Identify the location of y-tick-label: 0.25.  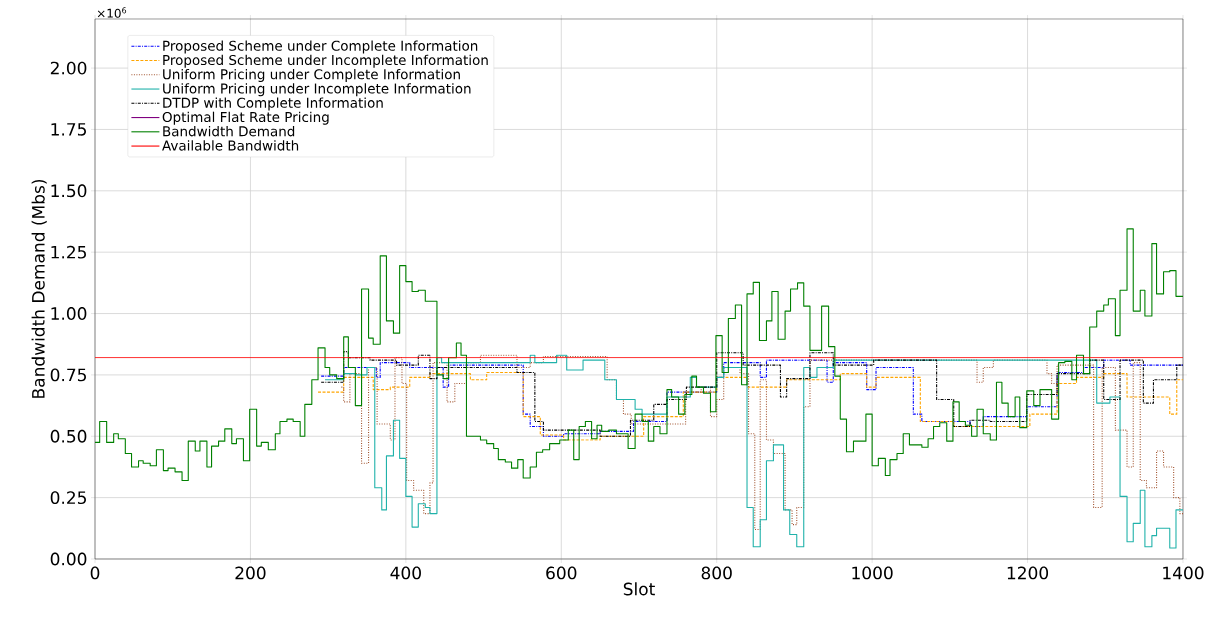
(68, 498).